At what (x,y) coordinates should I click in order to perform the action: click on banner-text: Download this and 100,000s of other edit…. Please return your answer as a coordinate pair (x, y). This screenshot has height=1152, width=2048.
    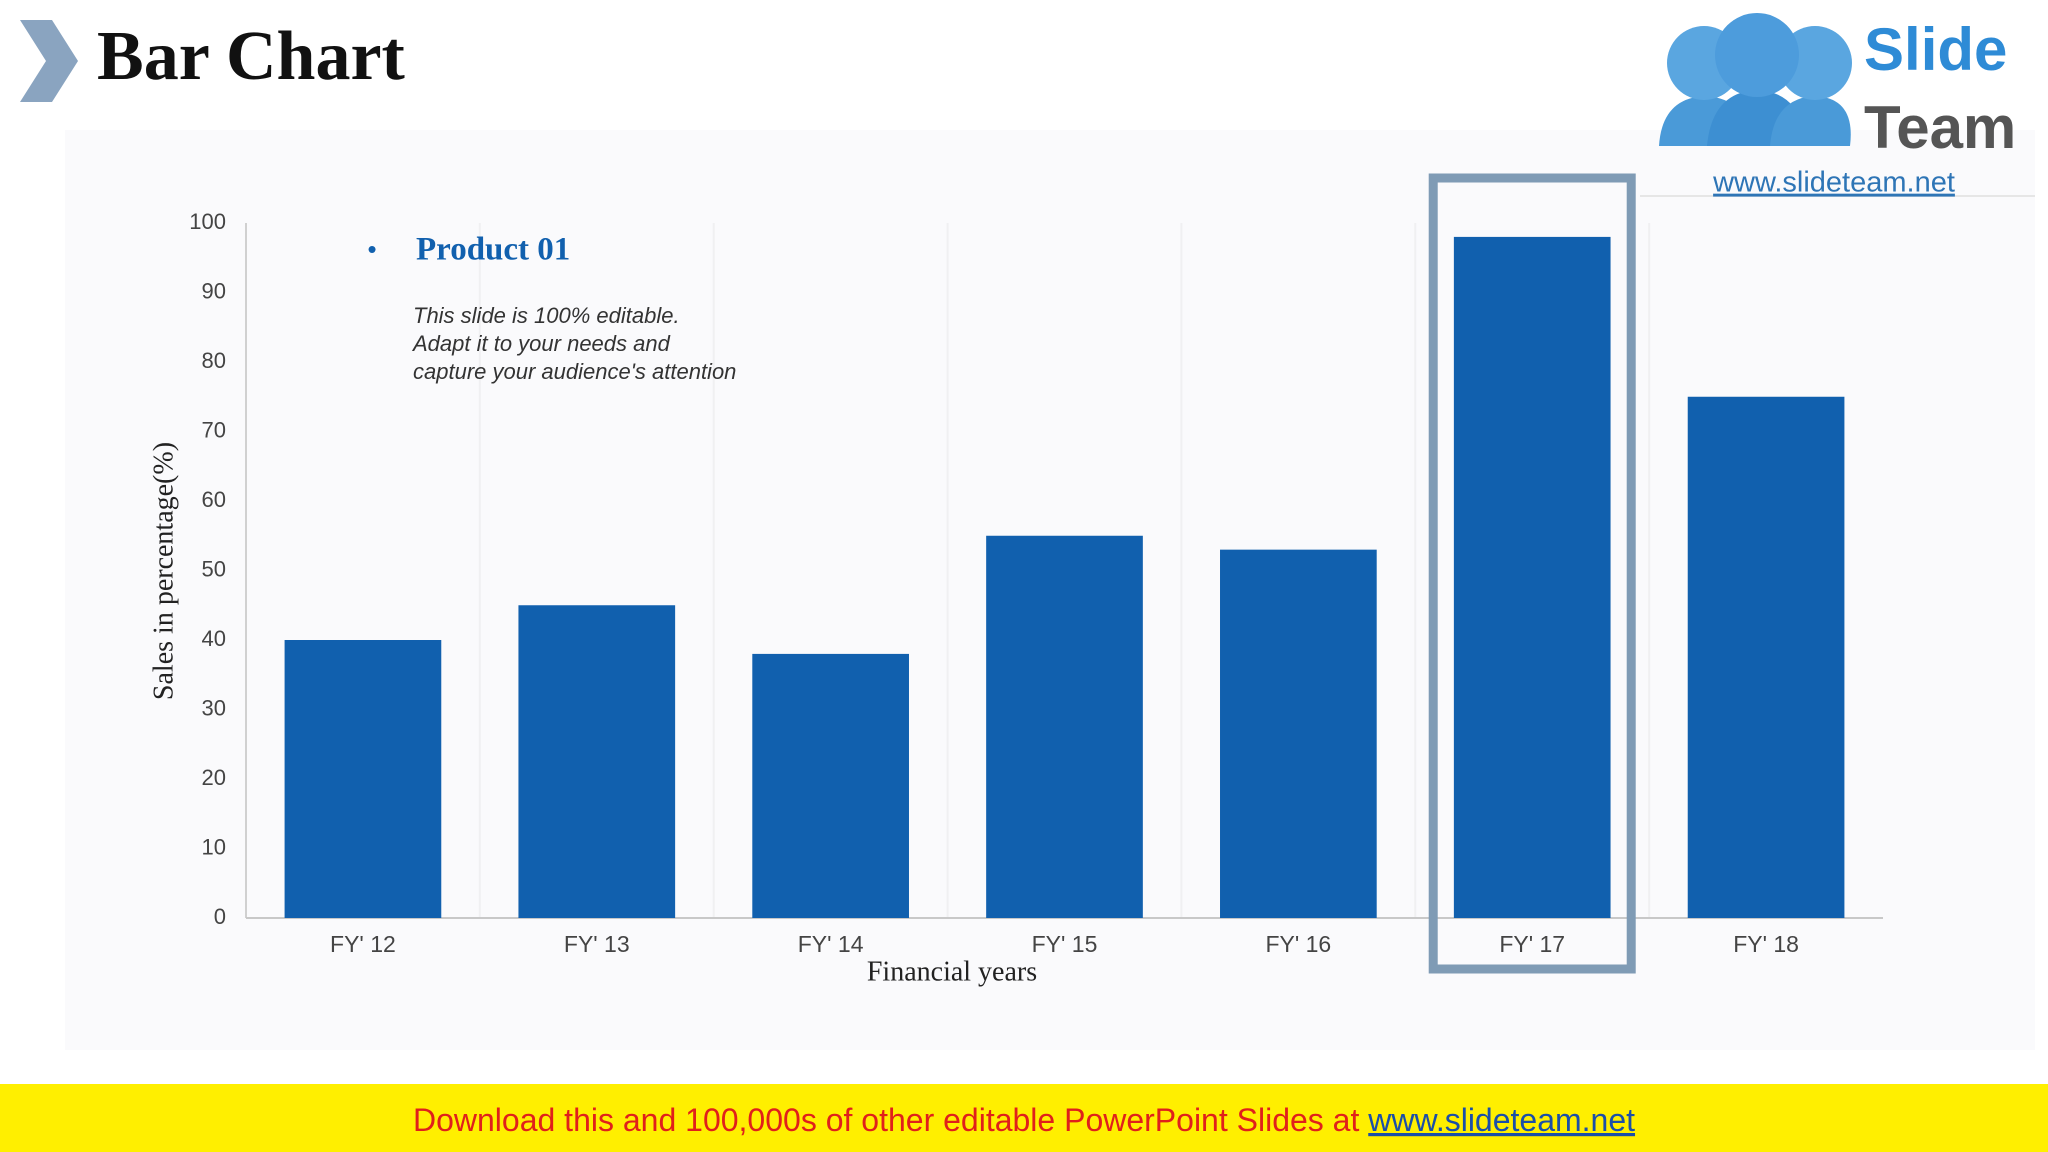
    Looking at the image, I should click on (1024, 1120).